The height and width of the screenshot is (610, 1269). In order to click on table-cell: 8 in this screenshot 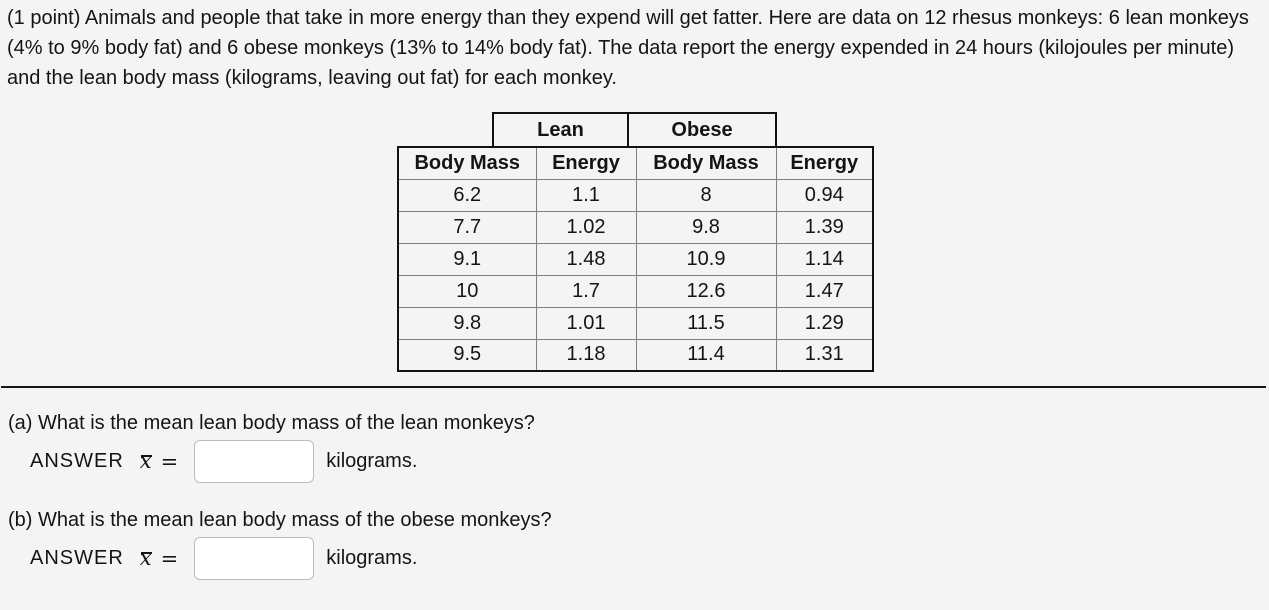, I will do `click(706, 195)`.